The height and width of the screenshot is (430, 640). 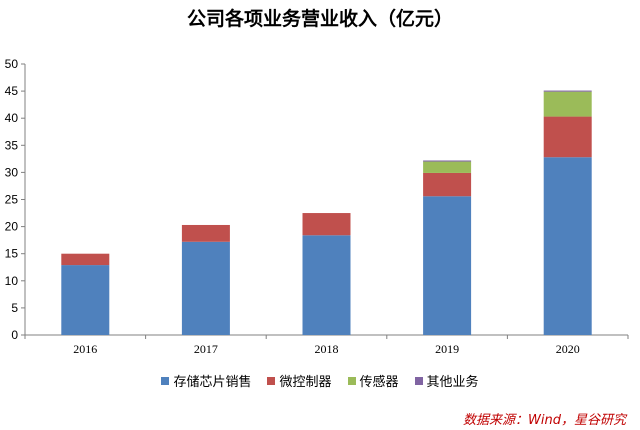 What do you see at coordinates (568, 349) in the screenshot?
I see `x-tick-label: 2020` at bounding box center [568, 349].